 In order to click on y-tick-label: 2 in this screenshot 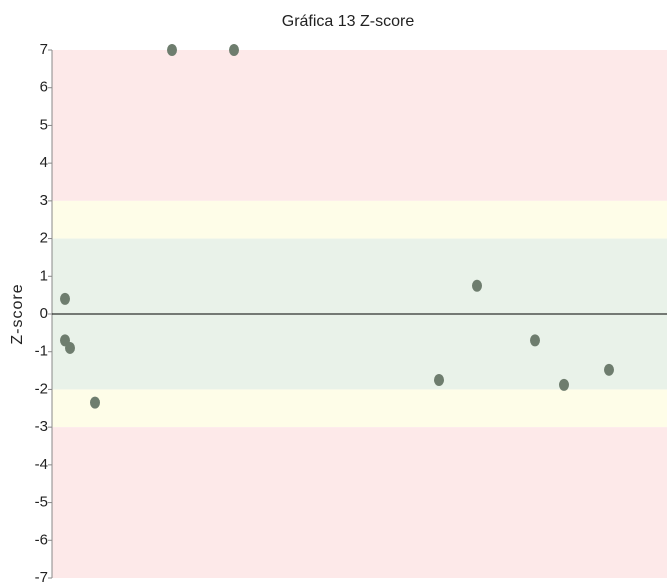, I will do `click(44, 238)`.